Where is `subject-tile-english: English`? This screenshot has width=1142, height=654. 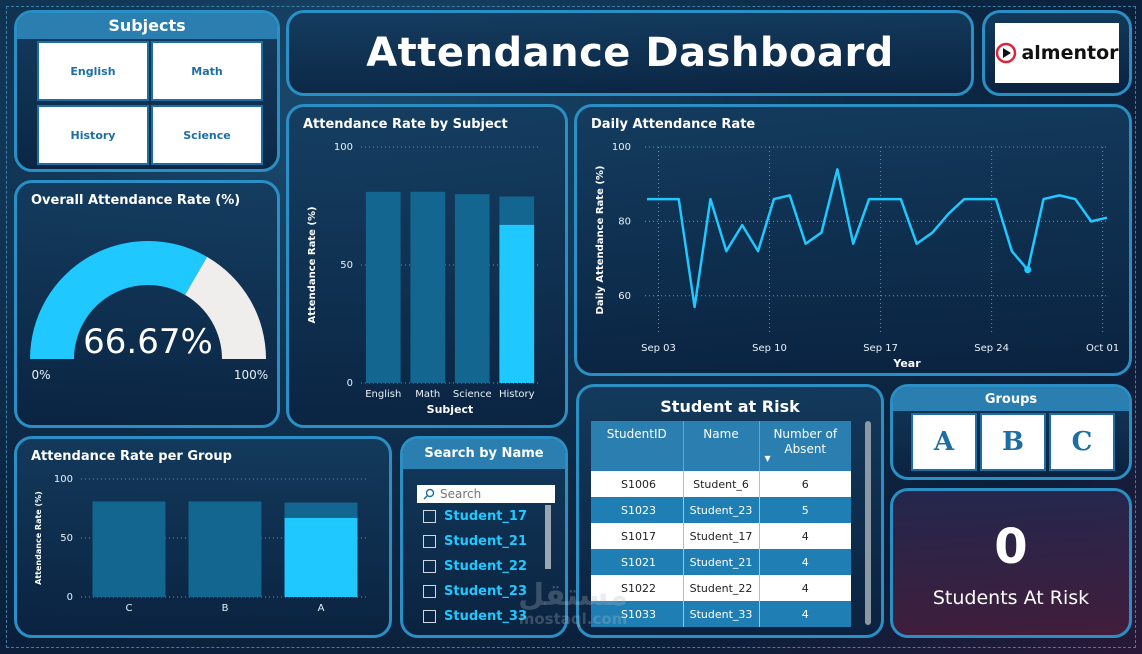 subject-tile-english: English is located at coordinates (93, 71).